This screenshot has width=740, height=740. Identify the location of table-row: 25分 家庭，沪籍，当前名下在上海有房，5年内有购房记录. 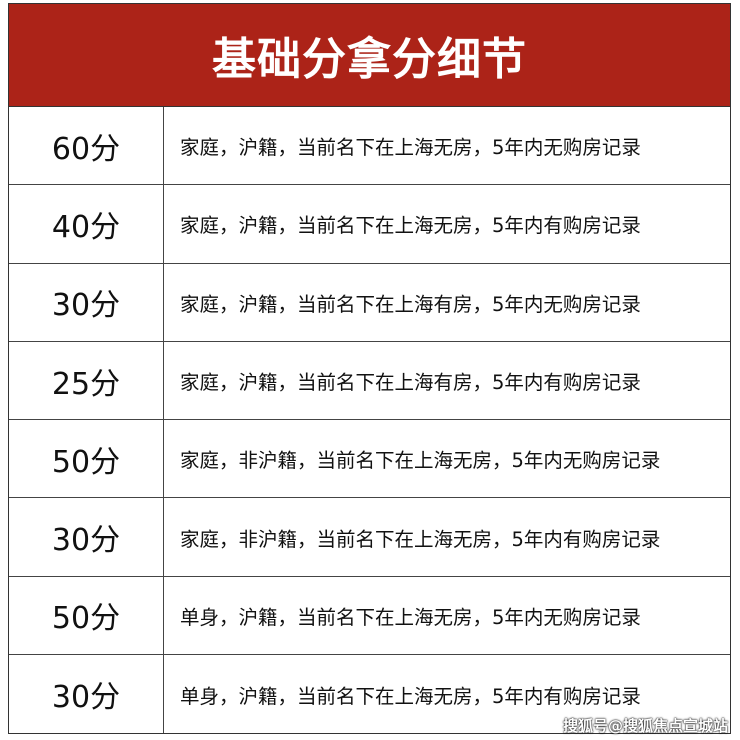
(369, 381).